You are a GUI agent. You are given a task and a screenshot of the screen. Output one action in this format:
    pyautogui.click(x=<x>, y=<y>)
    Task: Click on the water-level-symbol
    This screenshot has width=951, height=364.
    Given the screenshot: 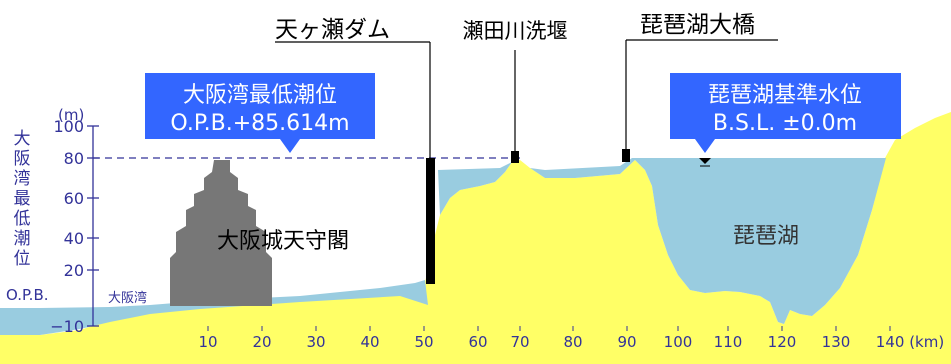 What is the action you would take?
    pyautogui.click(x=705, y=162)
    